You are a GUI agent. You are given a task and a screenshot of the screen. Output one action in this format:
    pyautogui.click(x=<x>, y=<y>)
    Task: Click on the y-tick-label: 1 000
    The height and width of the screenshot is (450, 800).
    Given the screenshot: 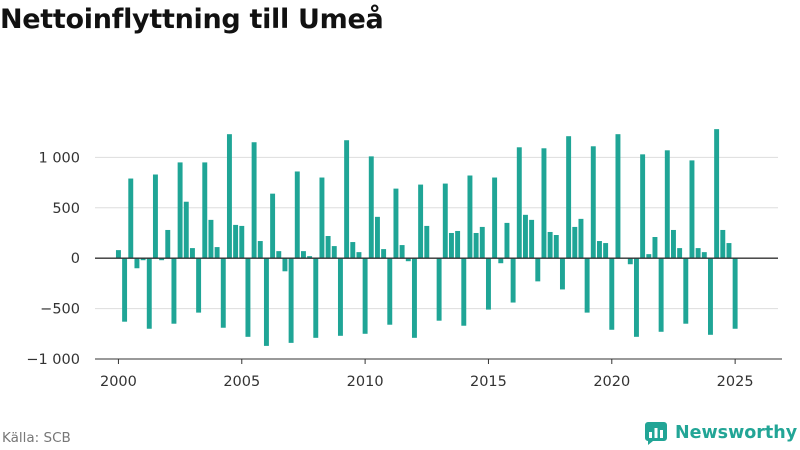 What is the action you would take?
    pyautogui.click(x=59, y=158)
    